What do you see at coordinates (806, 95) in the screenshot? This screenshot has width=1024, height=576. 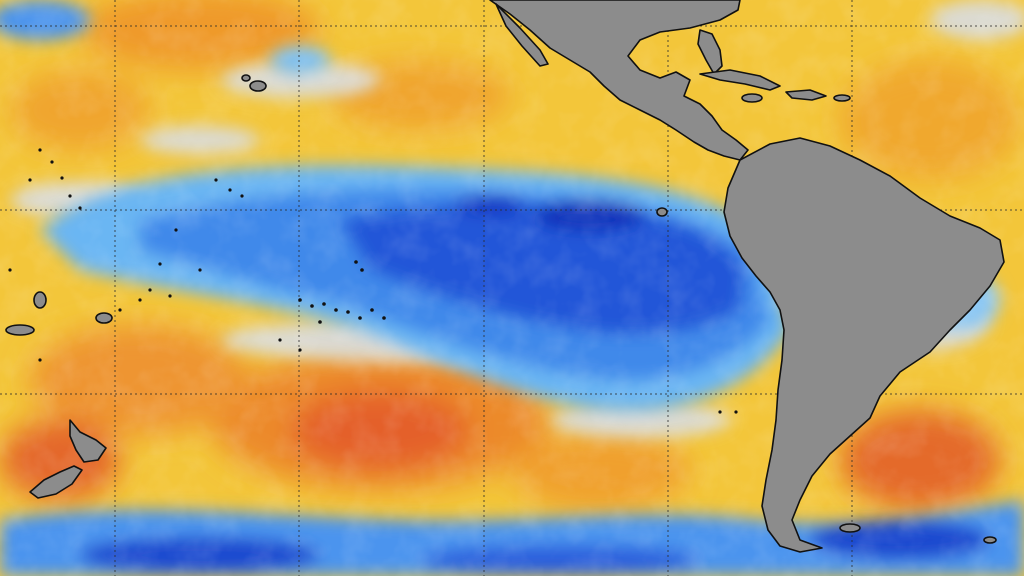 I see `hispaniola-island` at bounding box center [806, 95].